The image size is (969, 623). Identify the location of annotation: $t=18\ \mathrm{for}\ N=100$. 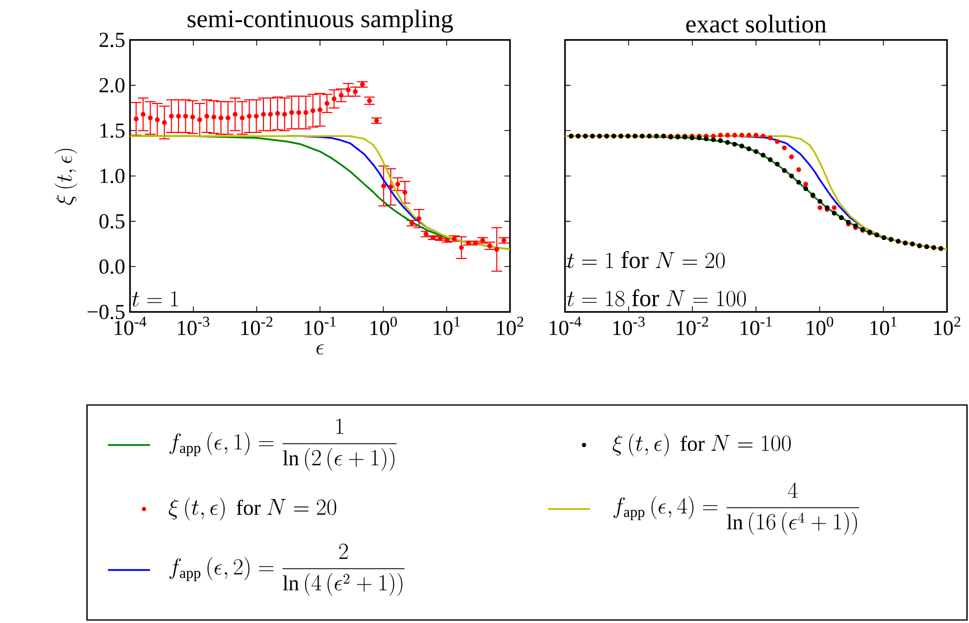
(656, 297).